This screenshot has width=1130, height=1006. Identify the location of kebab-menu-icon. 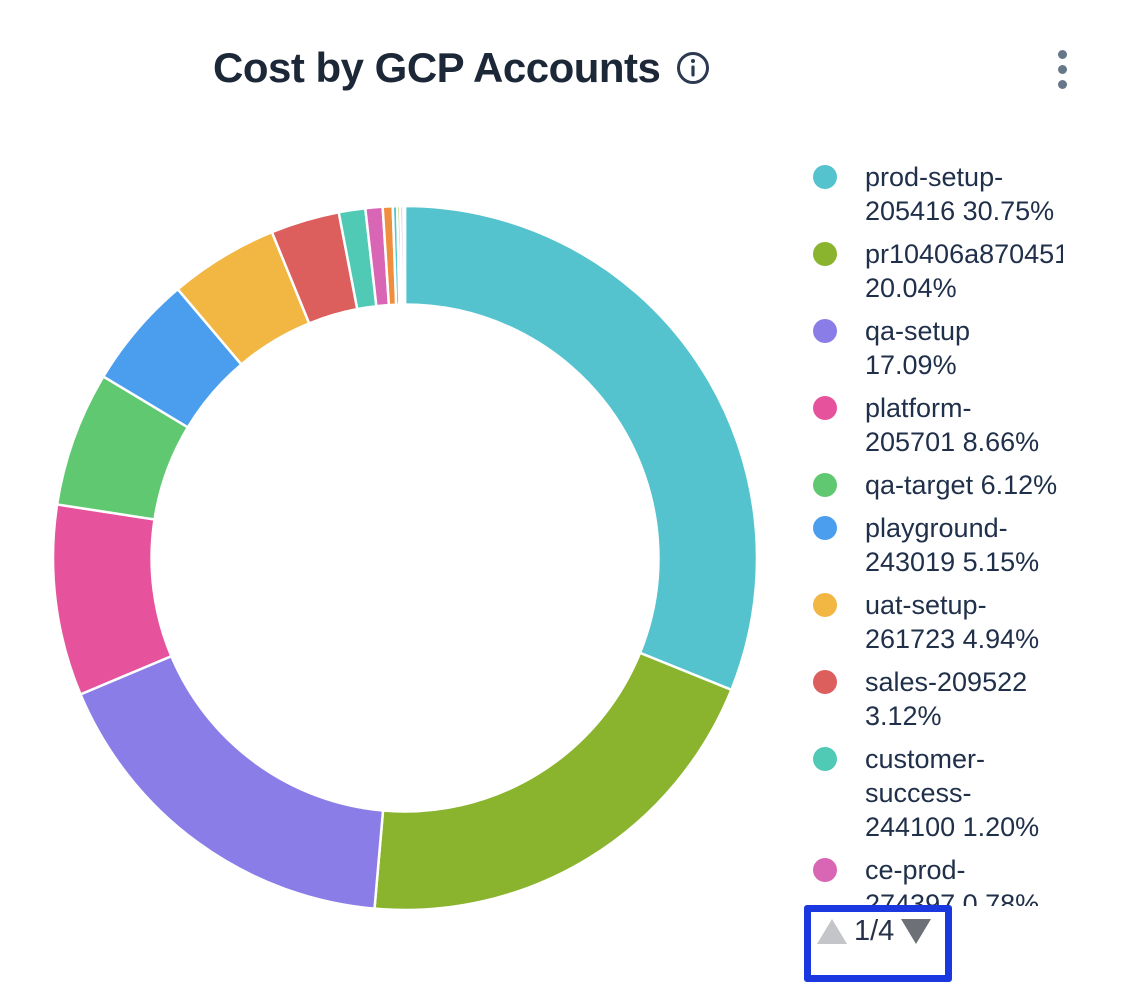
(1062, 69).